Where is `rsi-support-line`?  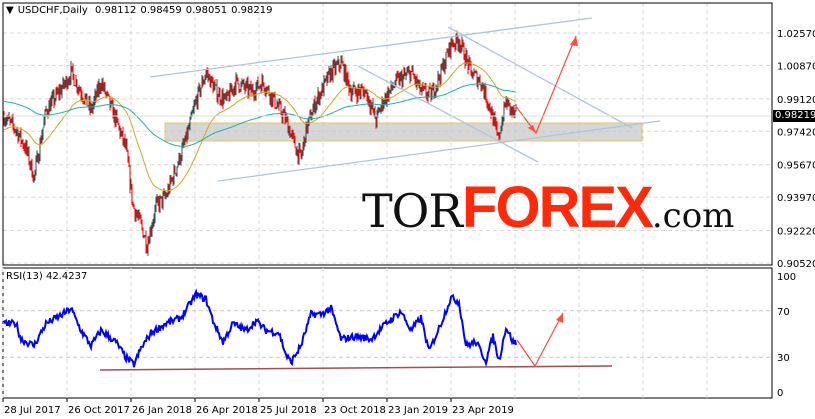 rsi-support-line is located at coordinates (356, 368).